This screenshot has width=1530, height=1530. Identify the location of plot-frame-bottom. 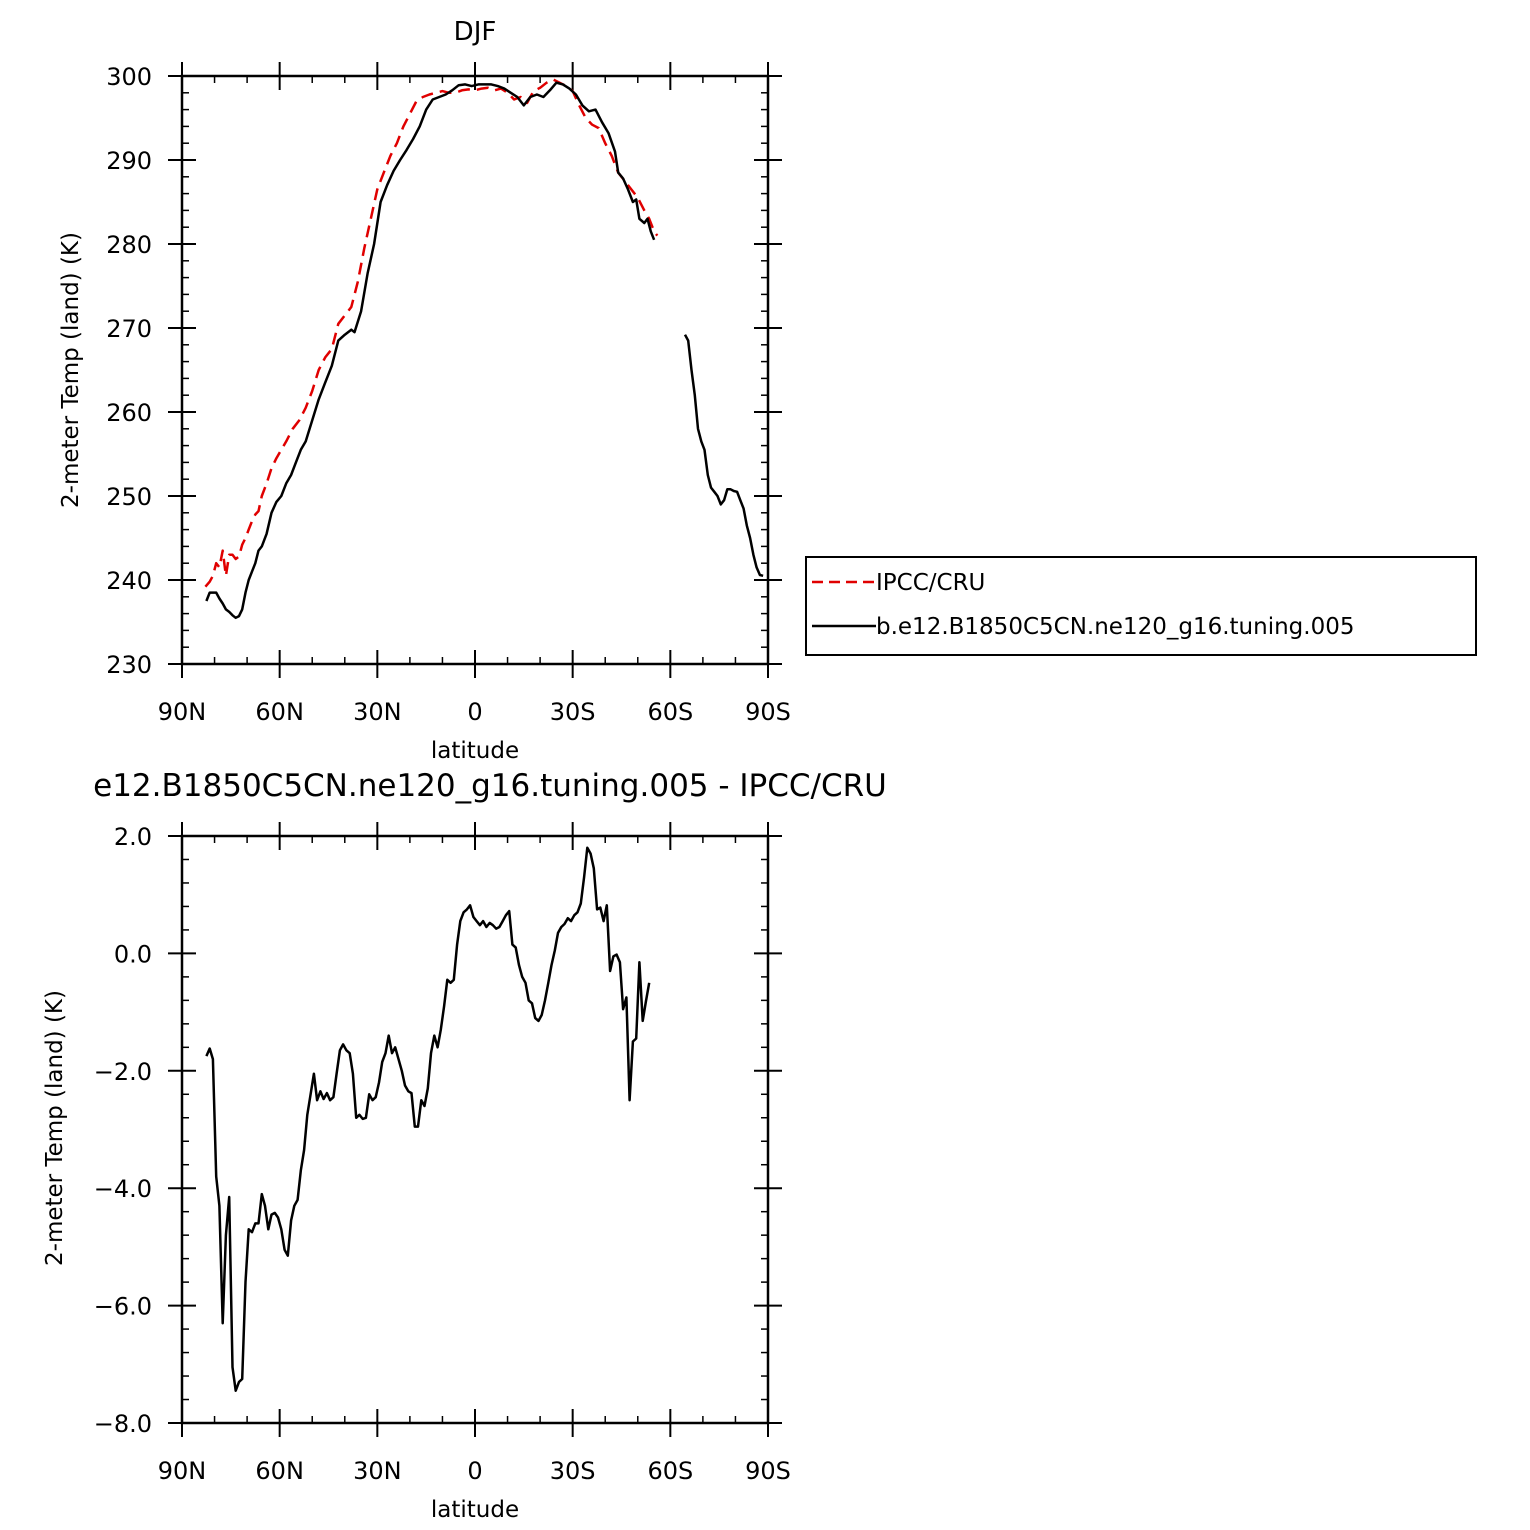
(475, 1129).